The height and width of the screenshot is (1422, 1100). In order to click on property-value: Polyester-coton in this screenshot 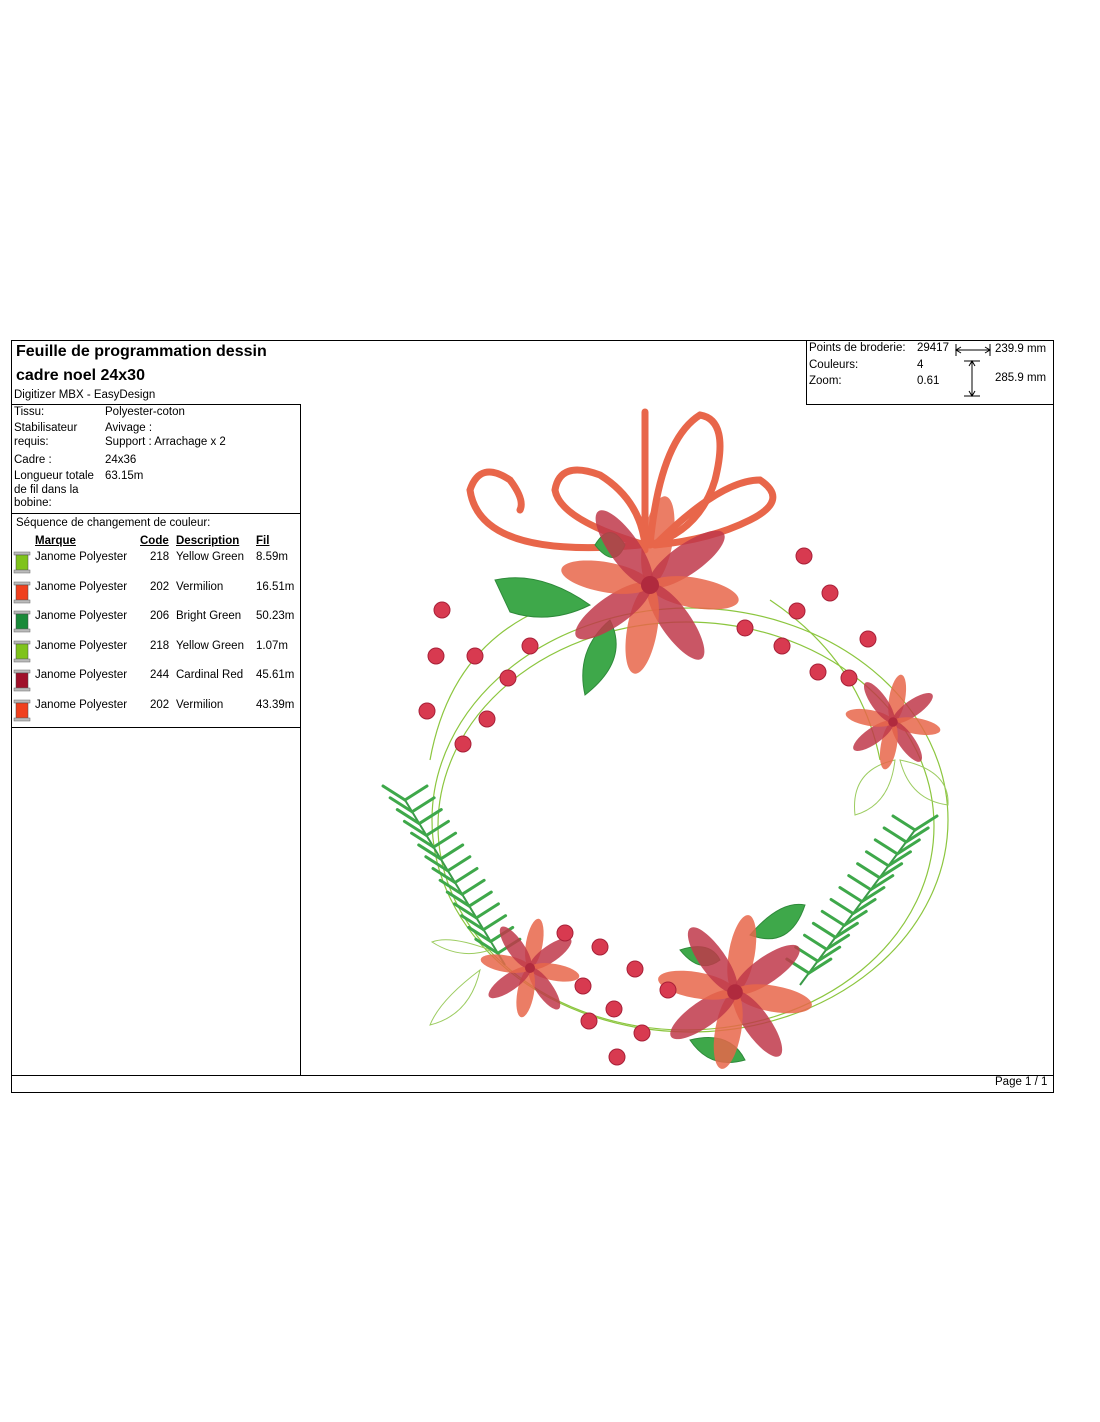, I will do `click(145, 412)`.